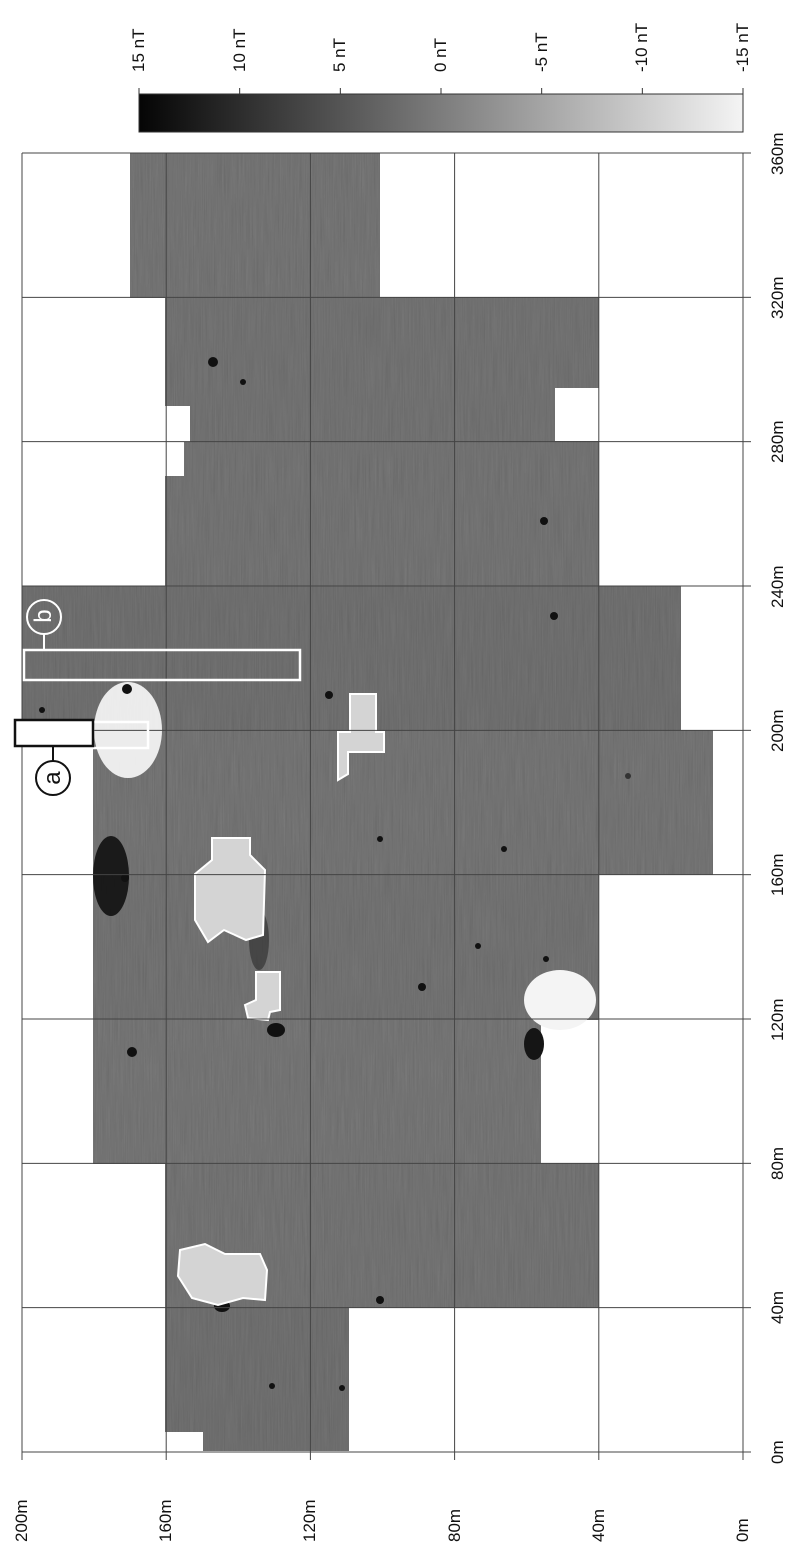 The width and height of the screenshot is (794, 1544). What do you see at coordinates (777, 1019) in the screenshot?
I see `easting-label: 120m` at bounding box center [777, 1019].